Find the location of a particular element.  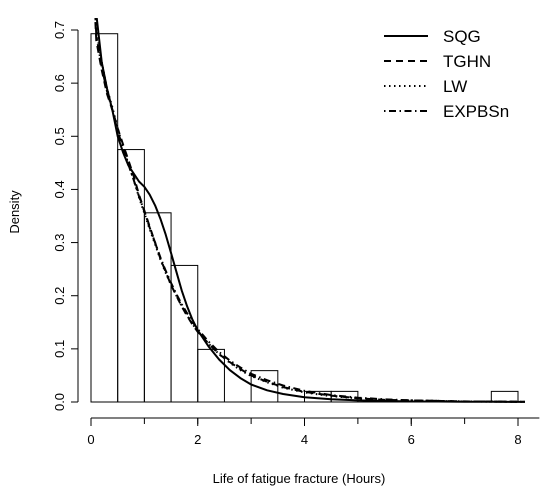

y-tick-label: 0.3 is located at coordinates (59, 243).